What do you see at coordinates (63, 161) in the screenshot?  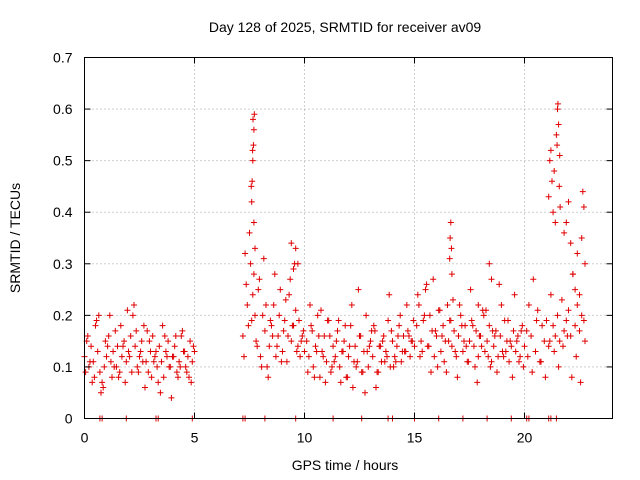 I see `y-tick-label: 0.5` at bounding box center [63, 161].